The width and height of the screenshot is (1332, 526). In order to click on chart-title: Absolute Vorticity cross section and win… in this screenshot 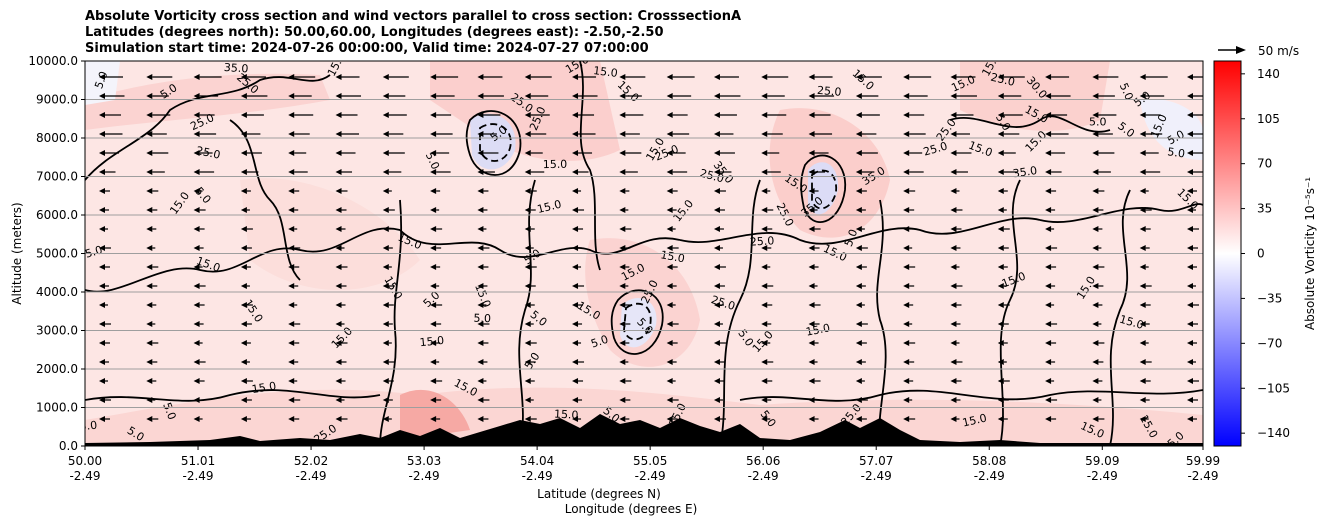, I will do `click(413, 33)`.